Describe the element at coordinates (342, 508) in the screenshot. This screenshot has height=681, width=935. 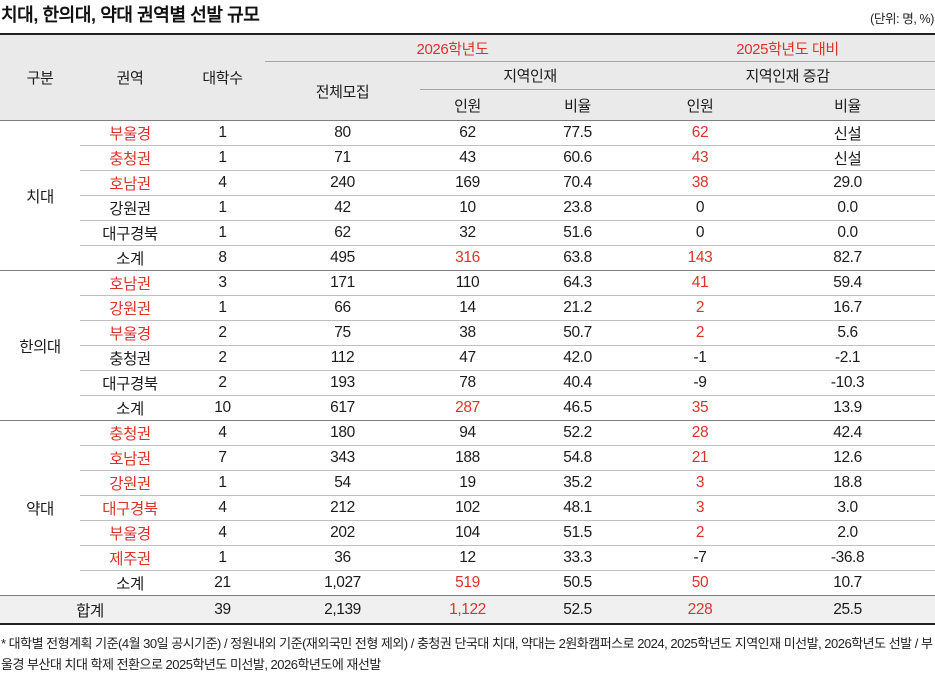
I see `total-recruit-cell: 212` at that location.